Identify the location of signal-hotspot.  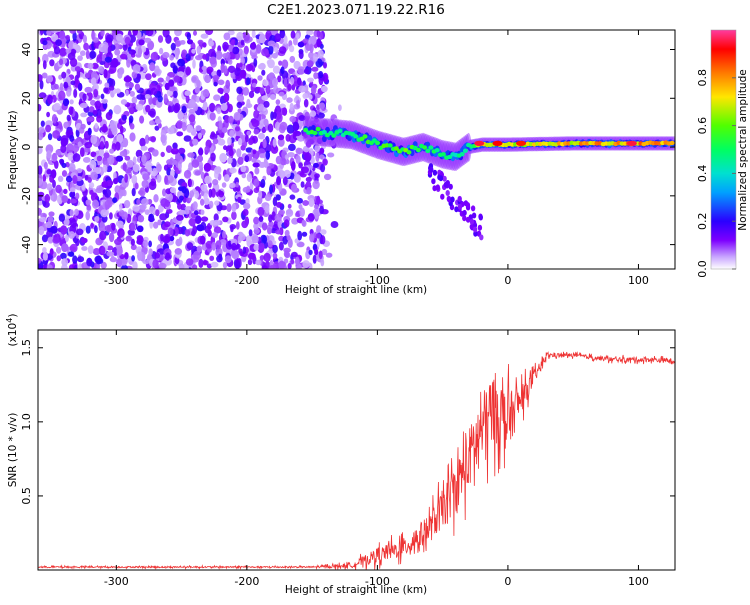
(521, 143).